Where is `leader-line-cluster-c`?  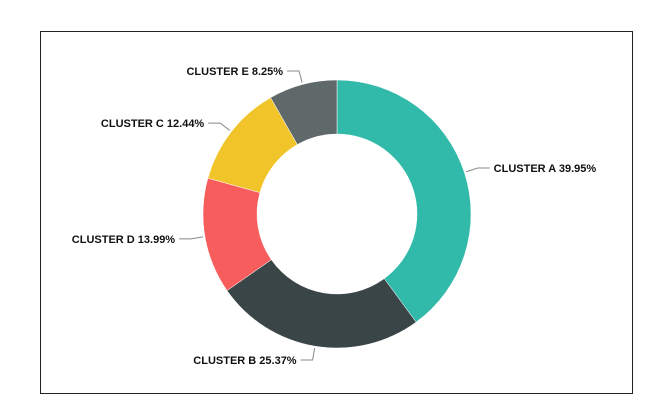
leader-line-cluster-c is located at coordinates (219, 126).